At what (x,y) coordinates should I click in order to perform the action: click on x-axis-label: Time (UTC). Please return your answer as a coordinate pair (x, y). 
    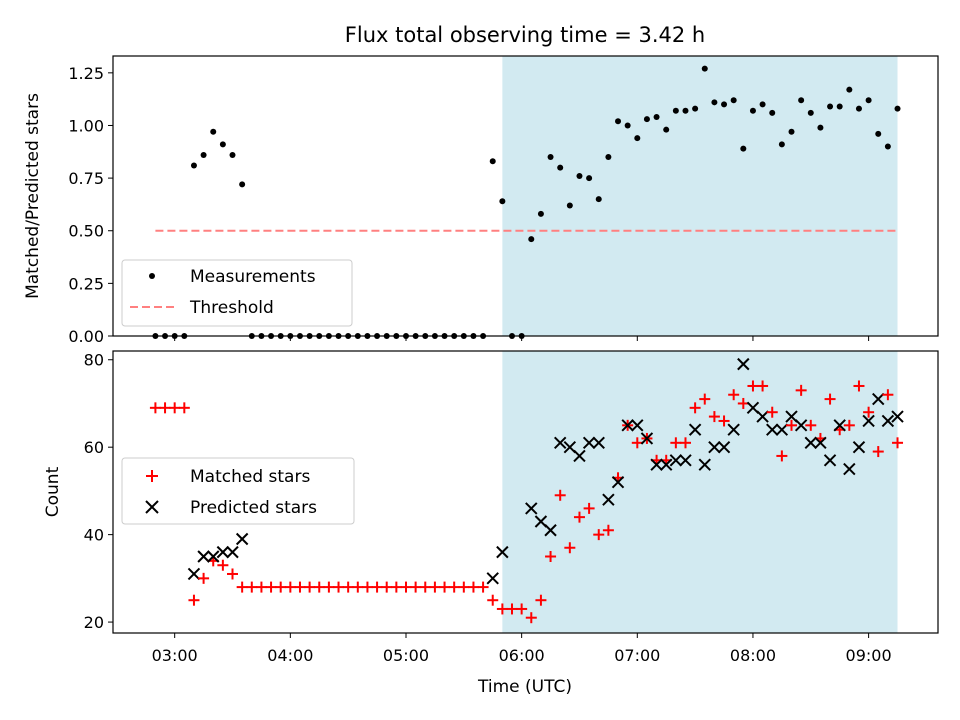
    Looking at the image, I should click on (524, 687).